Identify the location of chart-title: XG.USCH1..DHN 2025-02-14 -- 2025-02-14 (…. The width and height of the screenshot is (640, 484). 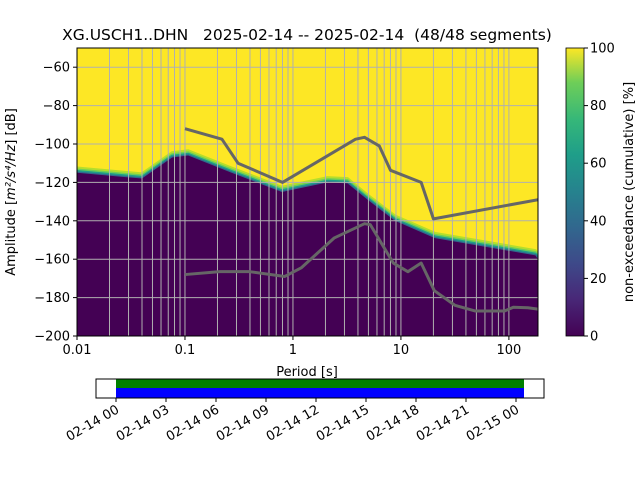
(307, 35).